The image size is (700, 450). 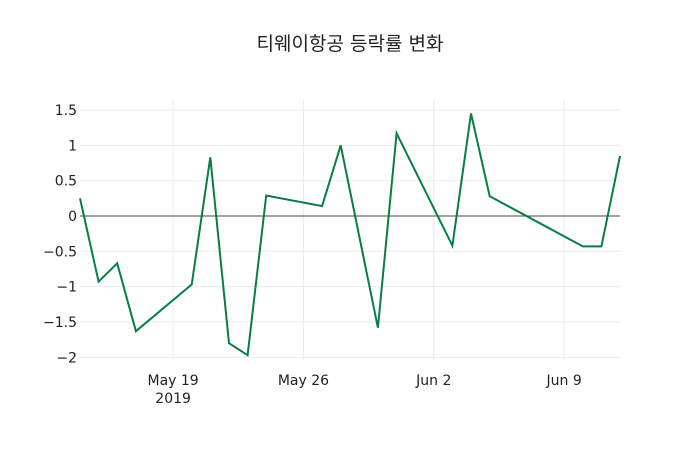 I want to click on y-tick-label: 1, so click(x=72, y=146).